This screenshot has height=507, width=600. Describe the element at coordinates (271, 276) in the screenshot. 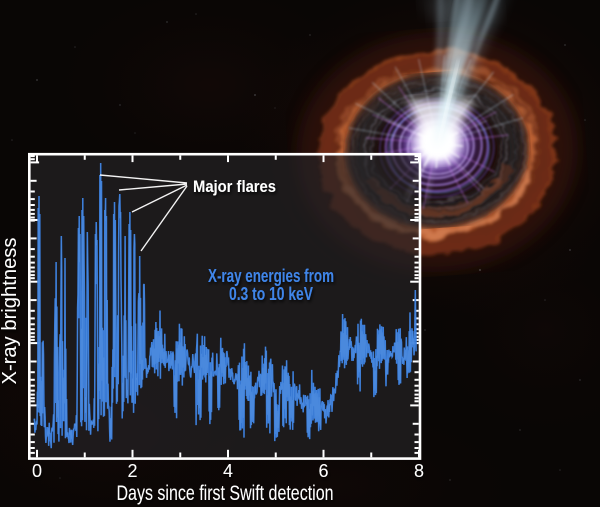

I see `svg-text: X-ray energies from` at that location.